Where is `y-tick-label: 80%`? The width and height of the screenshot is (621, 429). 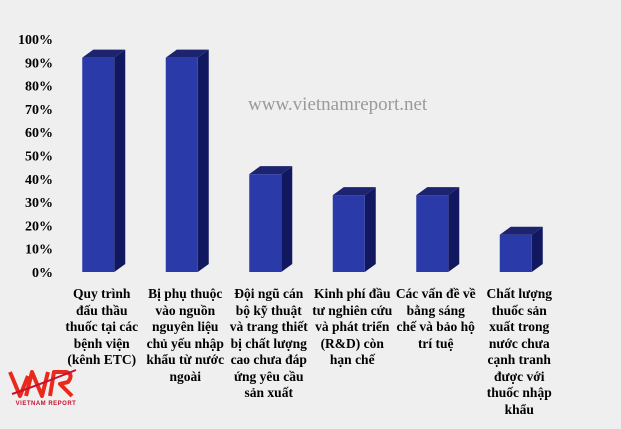
y-tick-label: 80% is located at coordinates (39, 87).